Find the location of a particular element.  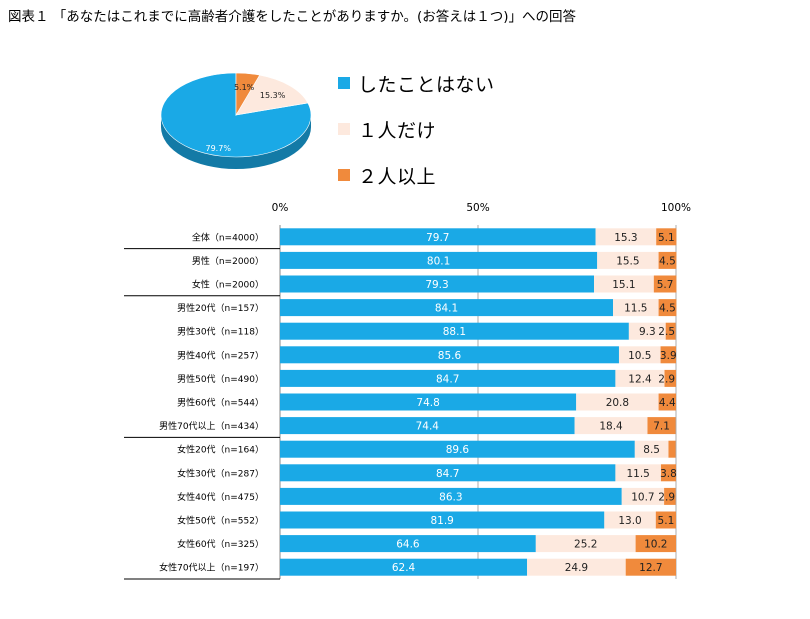

data-label-one: 15.5 is located at coordinates (627, 261).